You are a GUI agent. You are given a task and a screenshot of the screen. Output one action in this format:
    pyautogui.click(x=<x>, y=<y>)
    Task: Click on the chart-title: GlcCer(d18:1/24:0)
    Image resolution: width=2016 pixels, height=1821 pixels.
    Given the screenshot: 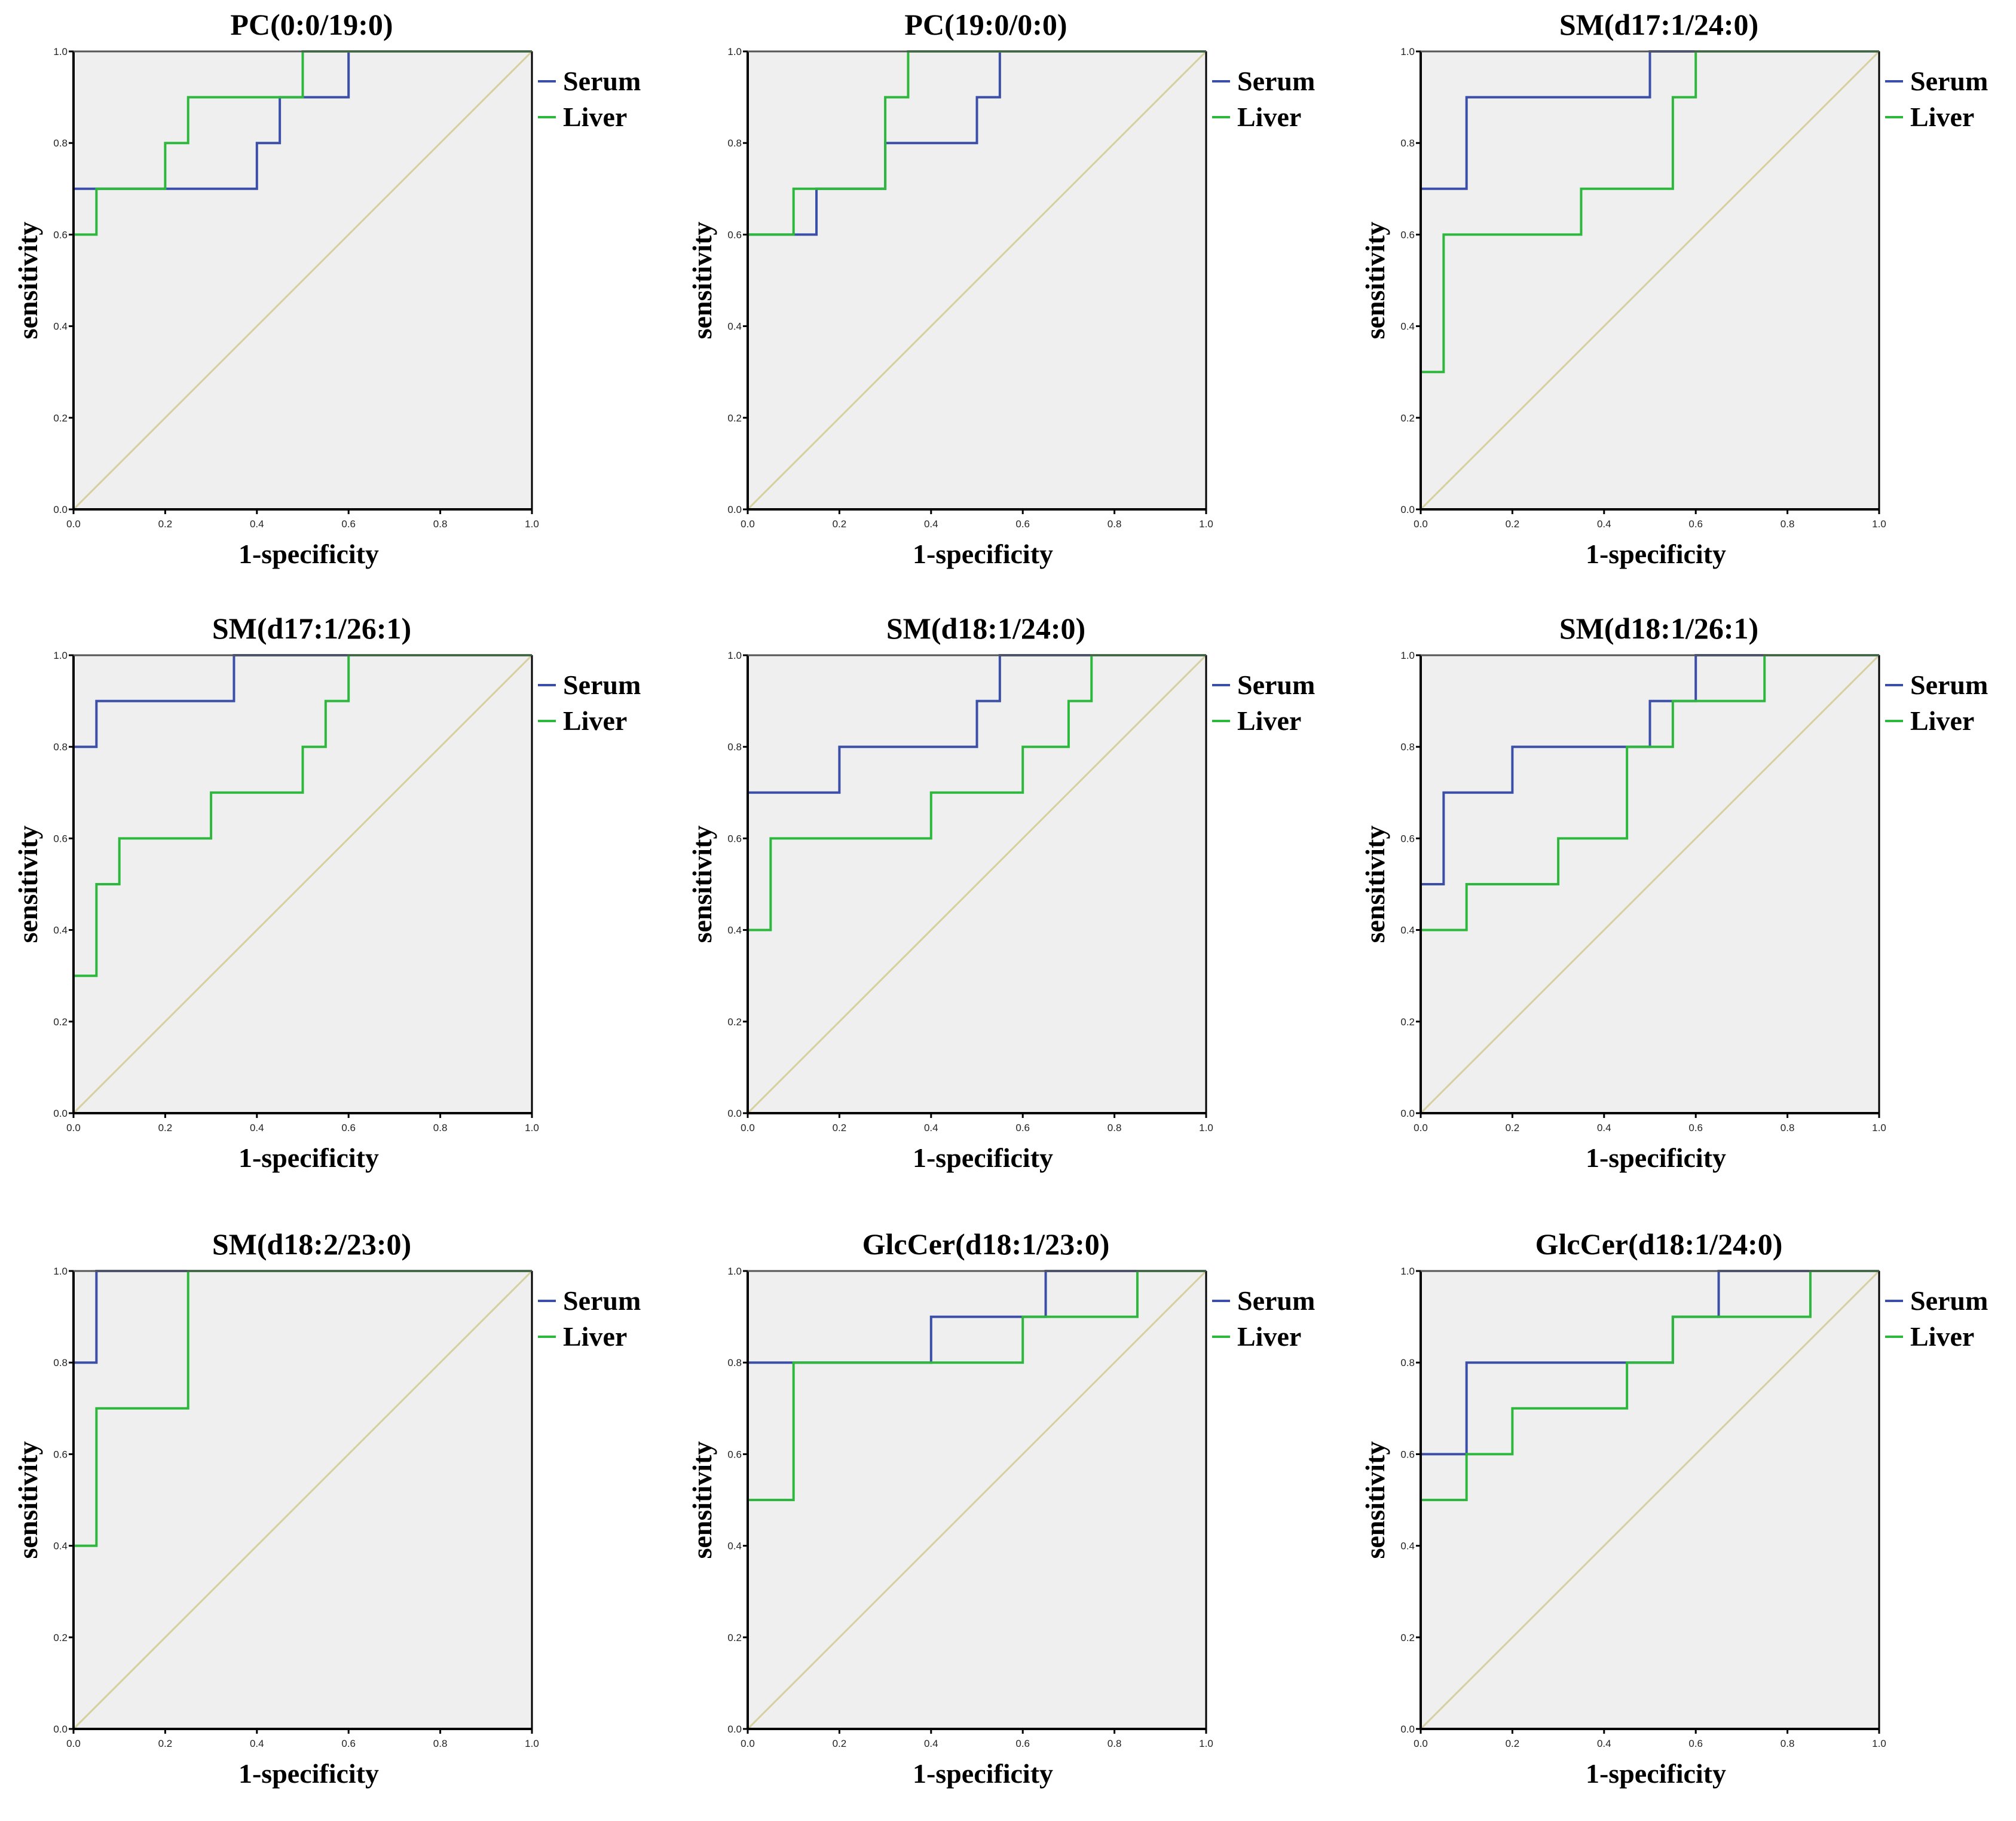 What is the action you would take?
    pyautogui.click(x=1659, y=1244)
    